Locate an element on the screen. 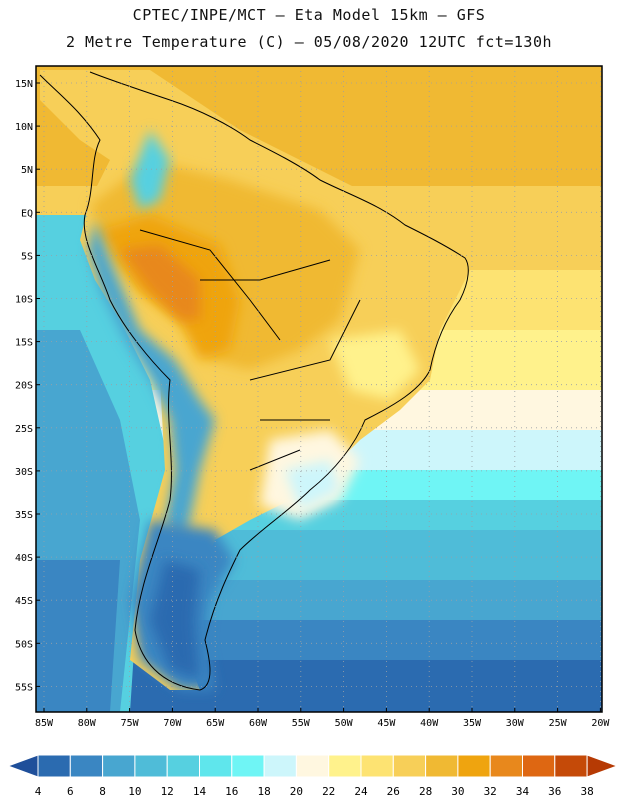 This screenshot has width=618, height=804. lon-tick-label: 75W is located at coordinates (130, 723).